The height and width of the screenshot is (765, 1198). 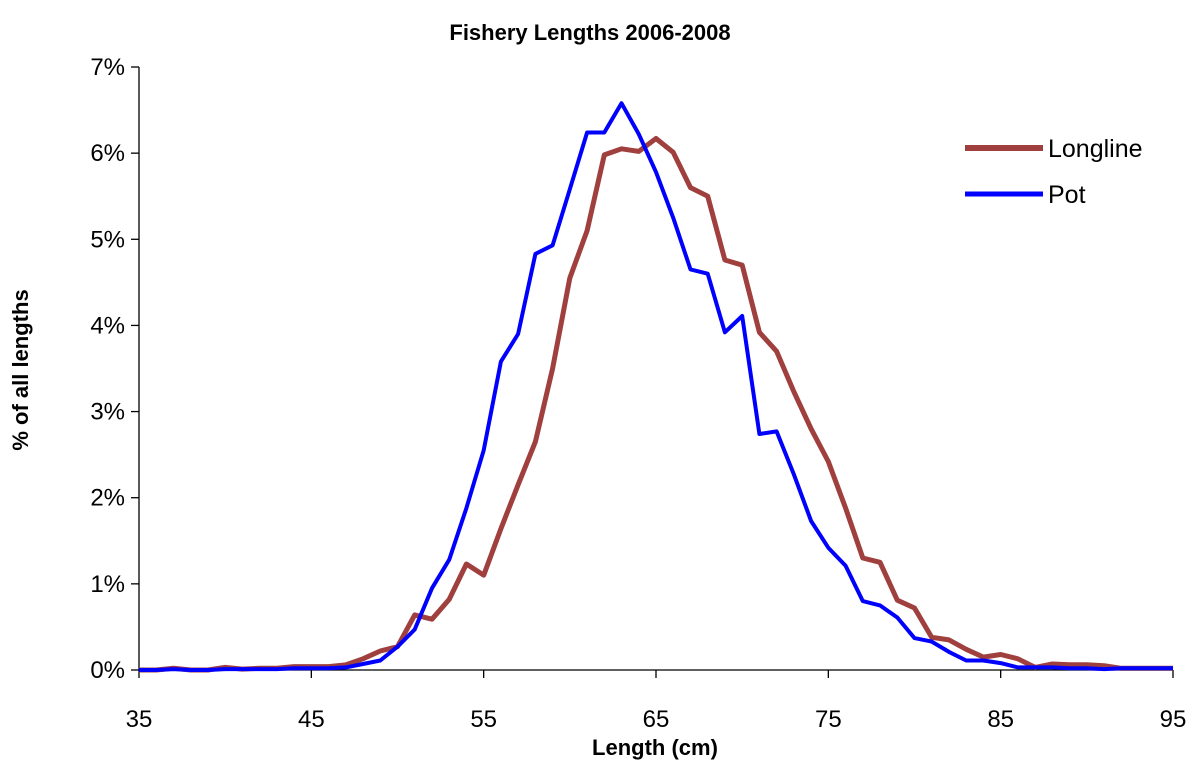 What do you see at coordinates (107, 670) in the screenshot?
I see `y-tick-label: 0%` at bounding box center [107, 670].